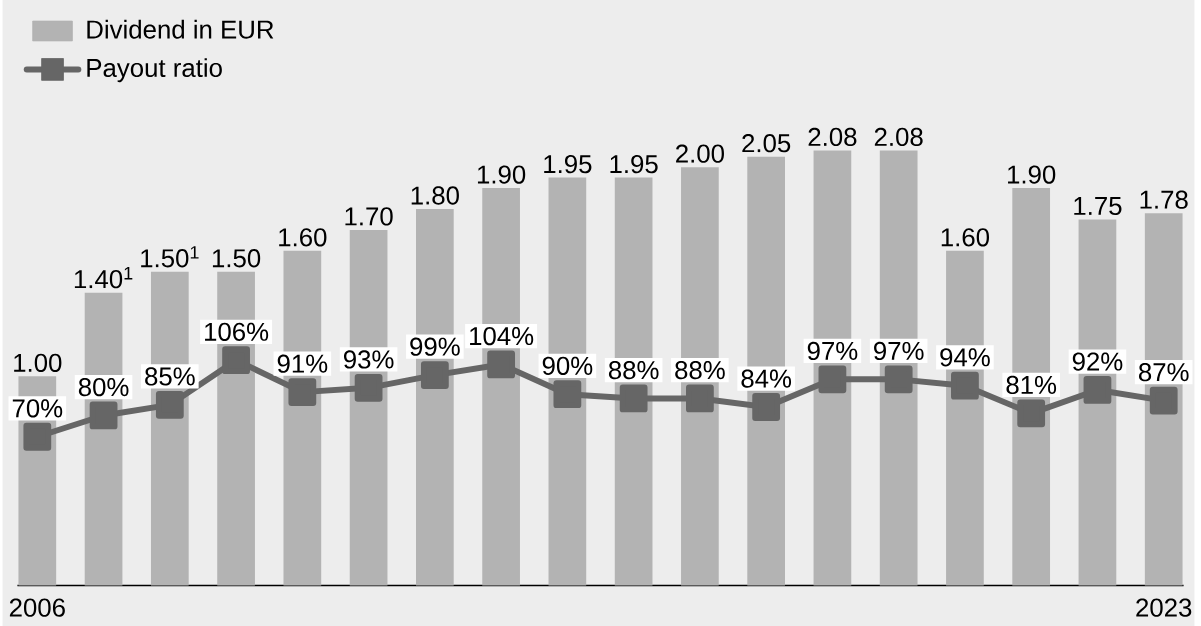  Describe the element at coordinates (502, 336) in the screenshot. I see `data-label: 104%` at that location.